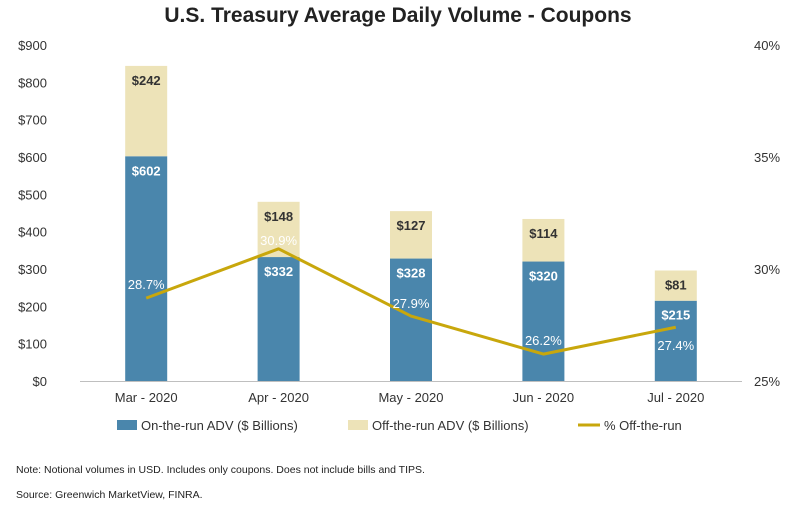 The width and height of the screenshot is (796, 506). I want to click on data-label-pct: 30.9%, so click(278, 240).